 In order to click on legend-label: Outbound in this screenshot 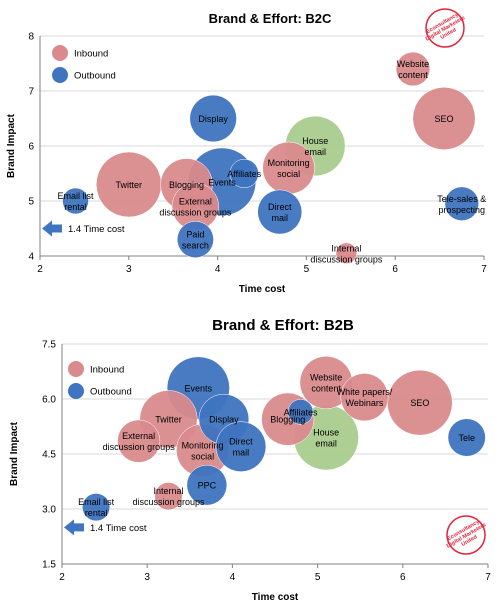, I will do `click(95, 76)`.